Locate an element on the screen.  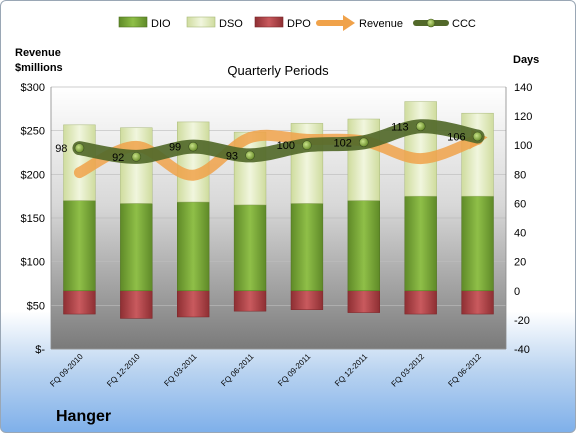
ccc-data-label: 98 is located at coordinates (61, 149).